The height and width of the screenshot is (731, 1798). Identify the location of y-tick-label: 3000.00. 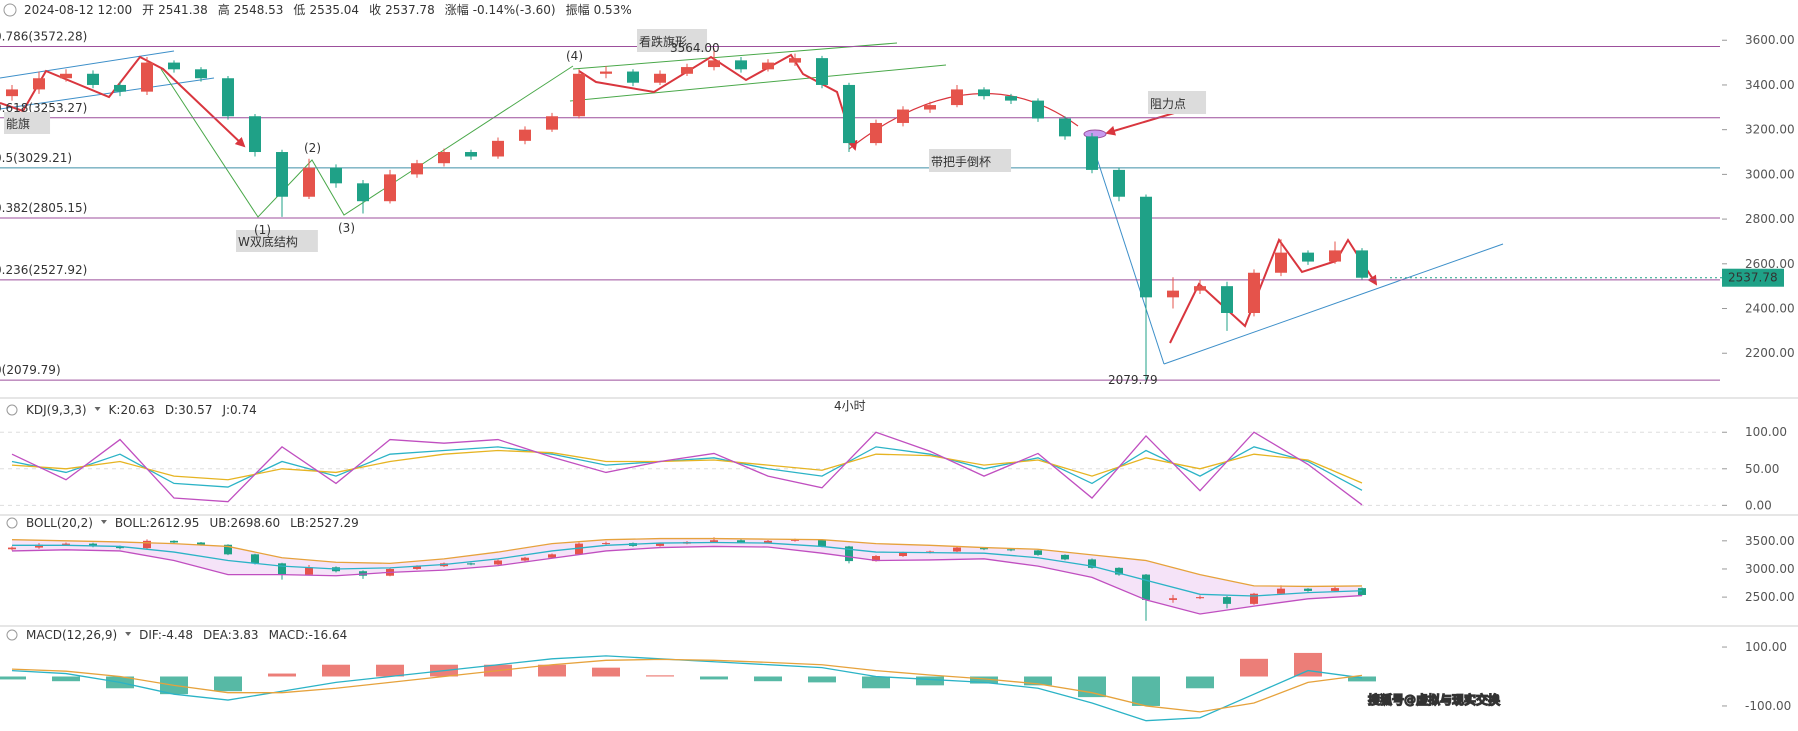
(1770, 569).